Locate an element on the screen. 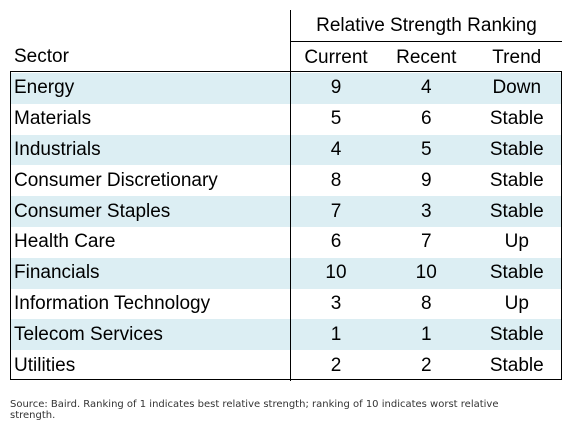  header-spacer is located at coordinates (150, 26).